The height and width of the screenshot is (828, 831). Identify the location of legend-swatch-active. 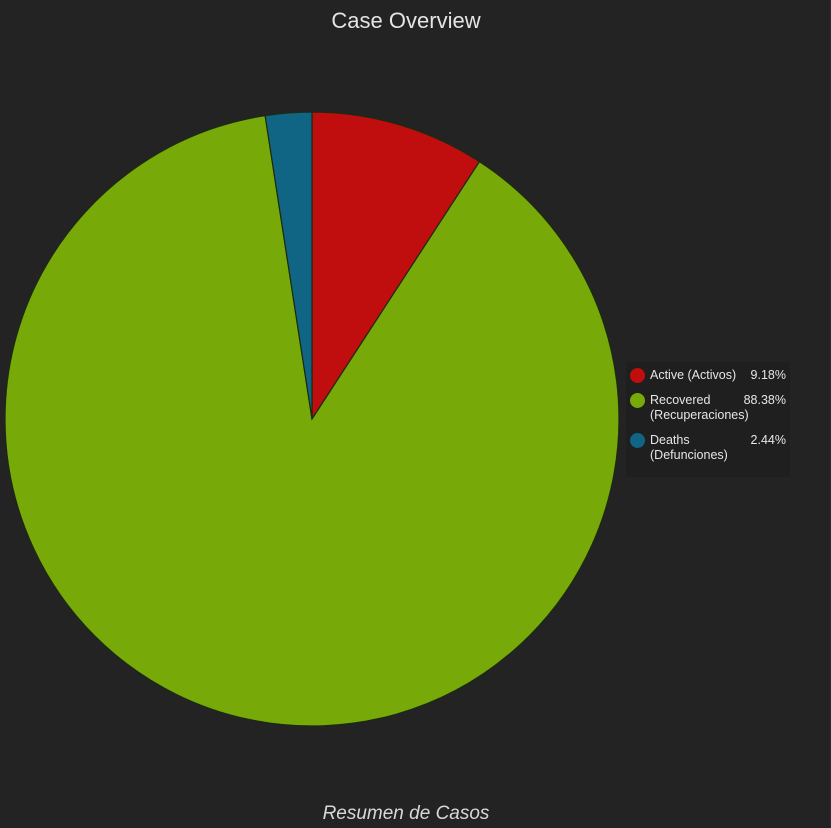
(637, 375).